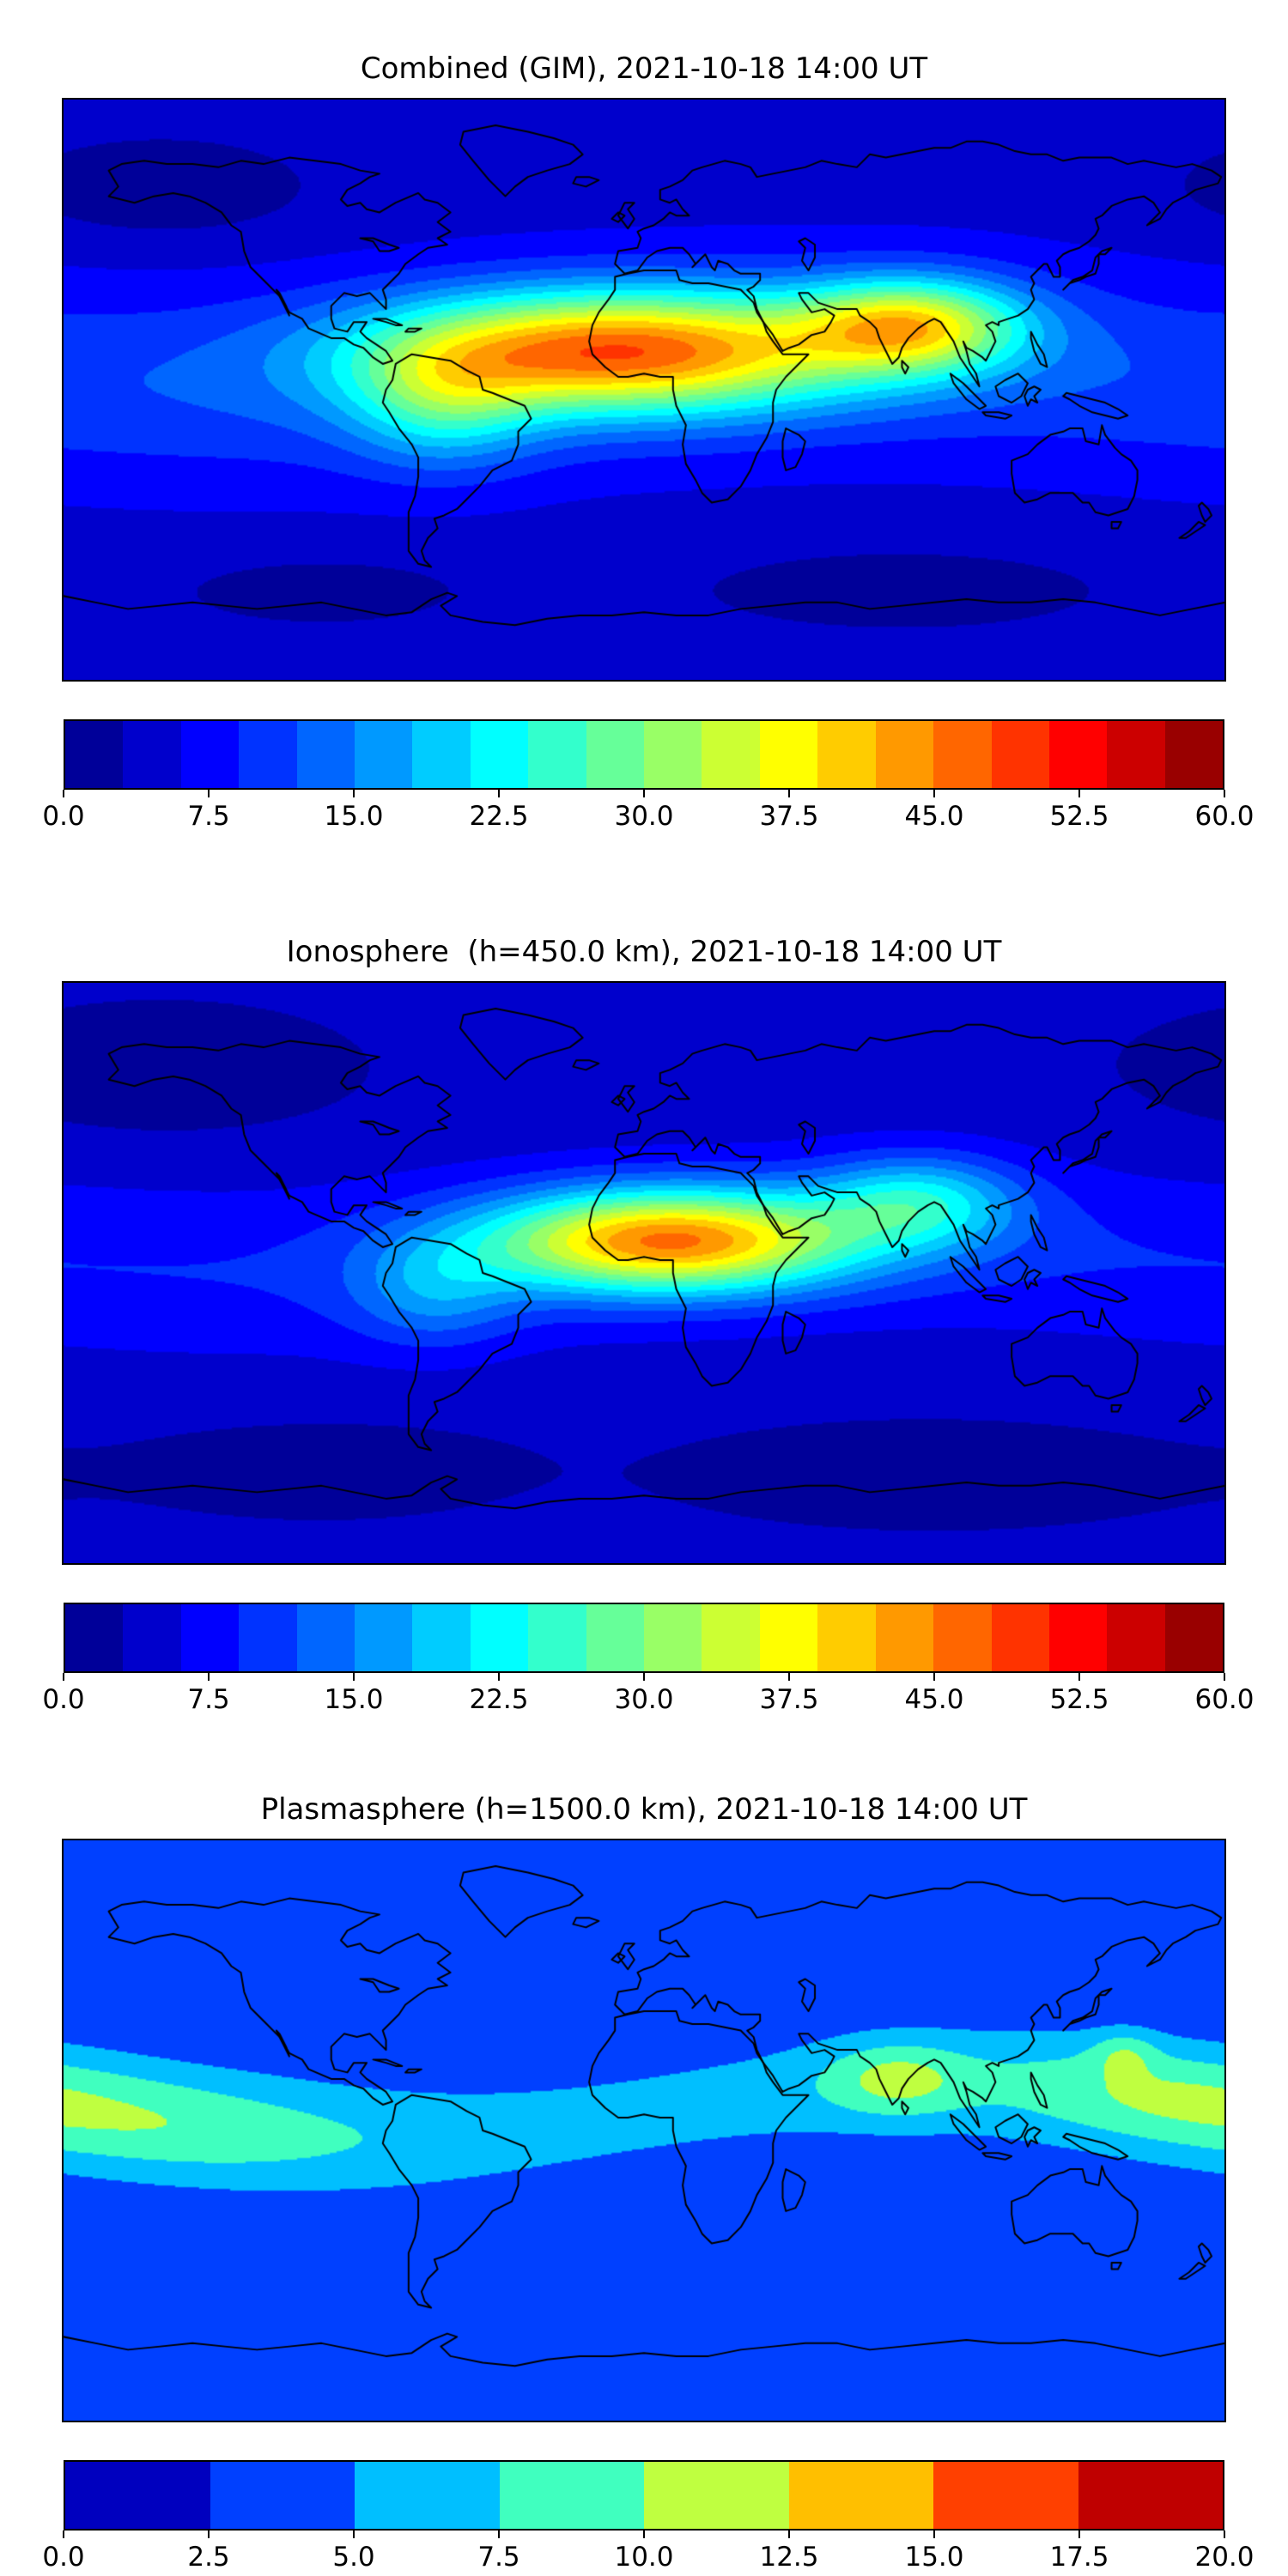 The width and height of the screenshot is (1288, 2576). What do you see at coordinates (208, 2557) in the screenshot?
I see `colorbar-tick-label: 2.5` at bounding box center [208, 2557].